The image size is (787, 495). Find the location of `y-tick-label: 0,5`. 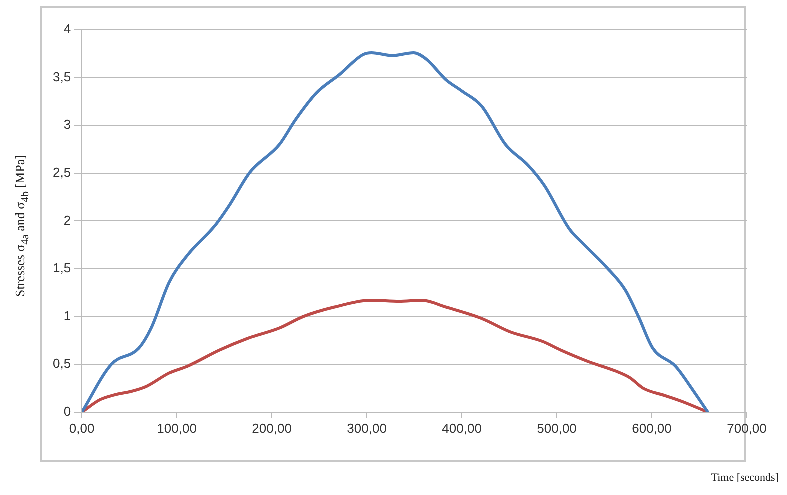

y-tick-label: 0,5 is located at coordinates (62, 364).